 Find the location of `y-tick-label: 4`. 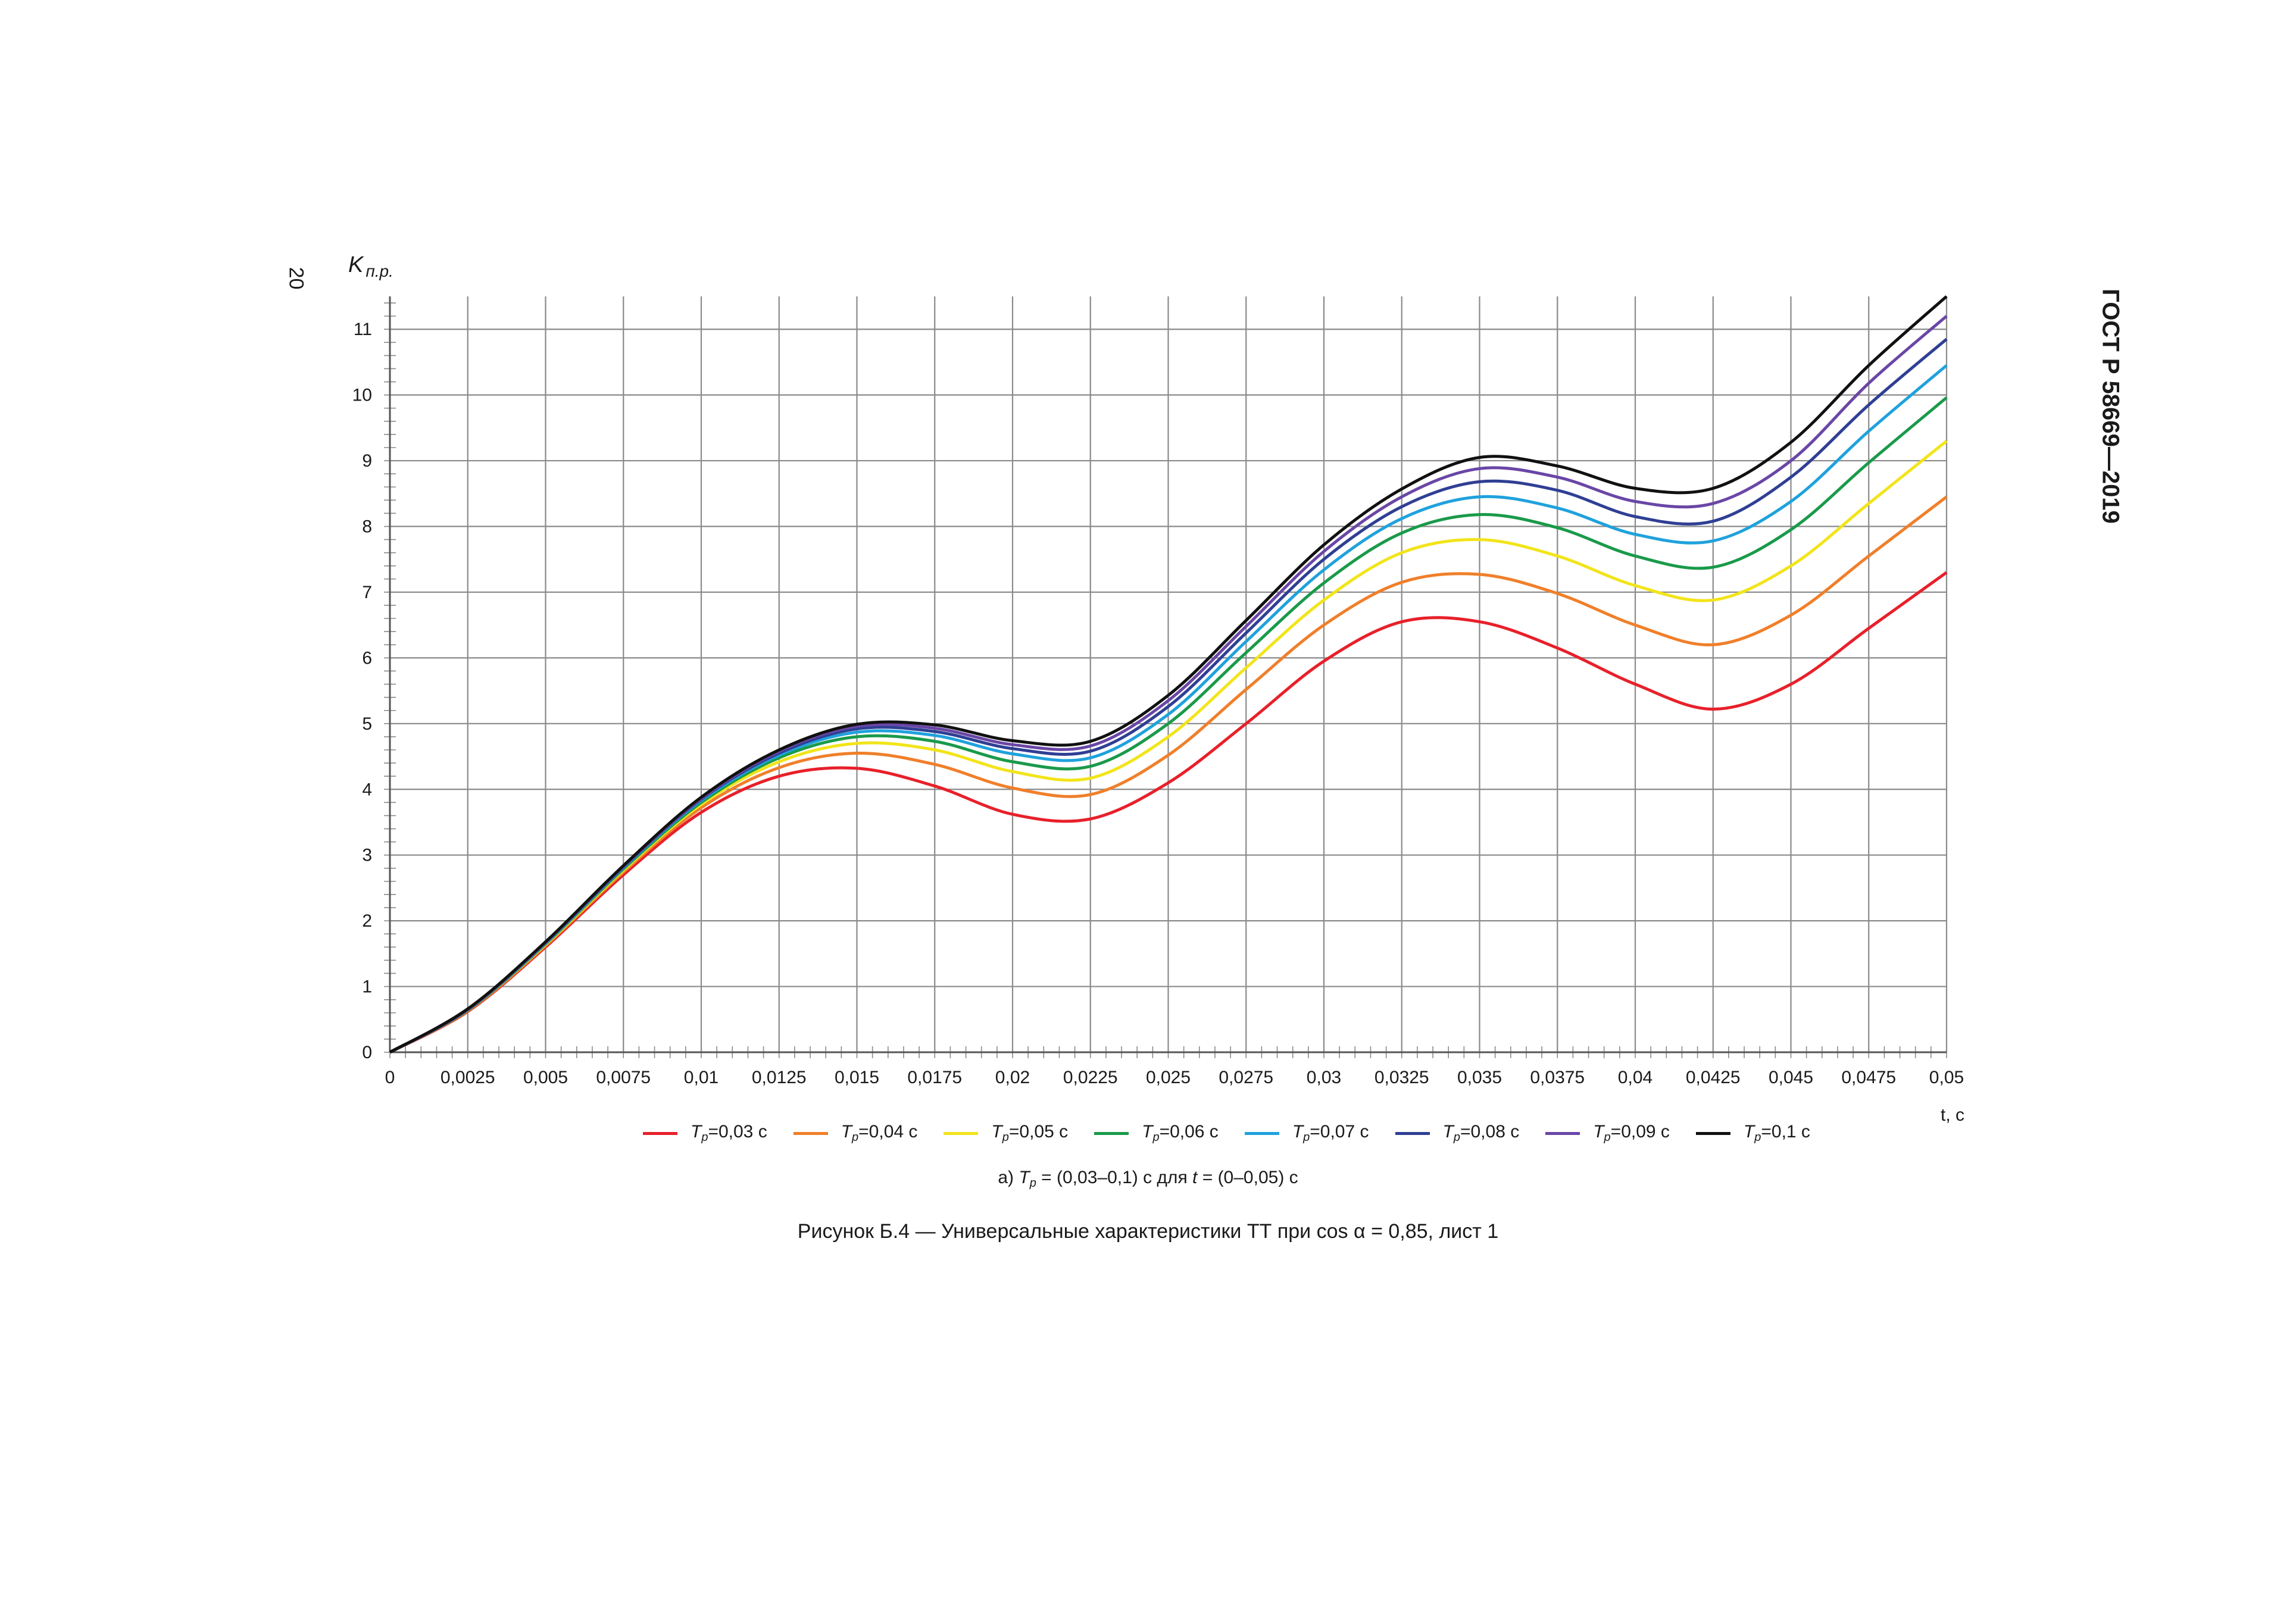

y-tick-label: 4 is located at coordinates (367, 789).